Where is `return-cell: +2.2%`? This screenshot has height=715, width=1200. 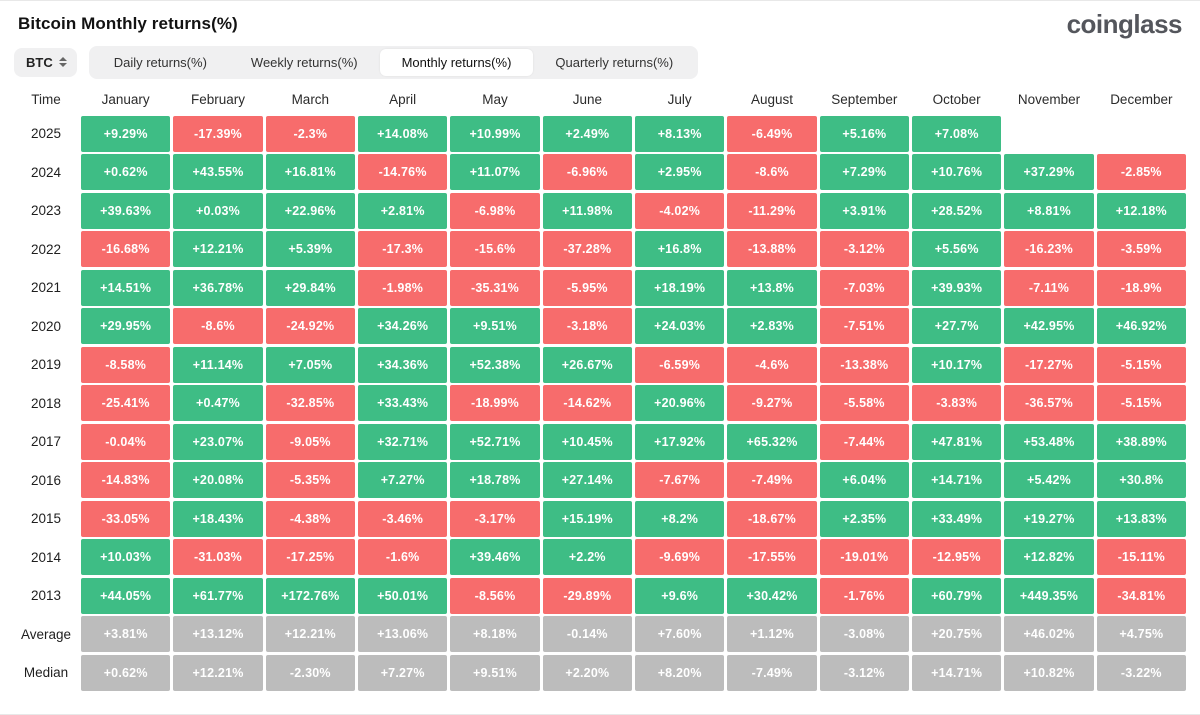
return-cell: +2.2% is located at coordinates (587, 557).